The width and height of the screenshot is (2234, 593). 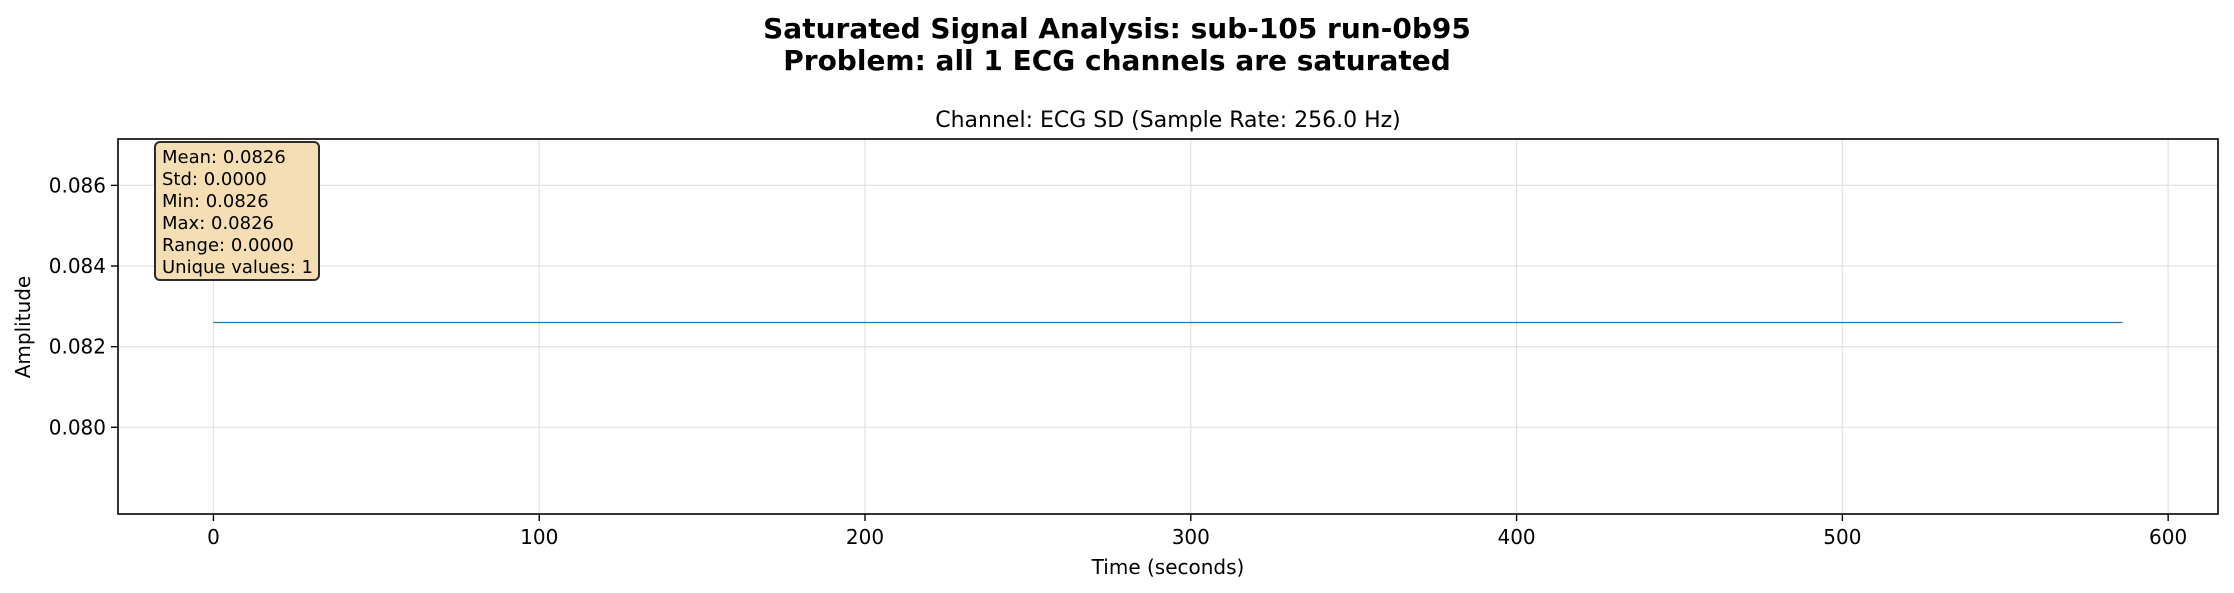 I want to click on y-tick-label: 0.080, so click(x=77, y=427).